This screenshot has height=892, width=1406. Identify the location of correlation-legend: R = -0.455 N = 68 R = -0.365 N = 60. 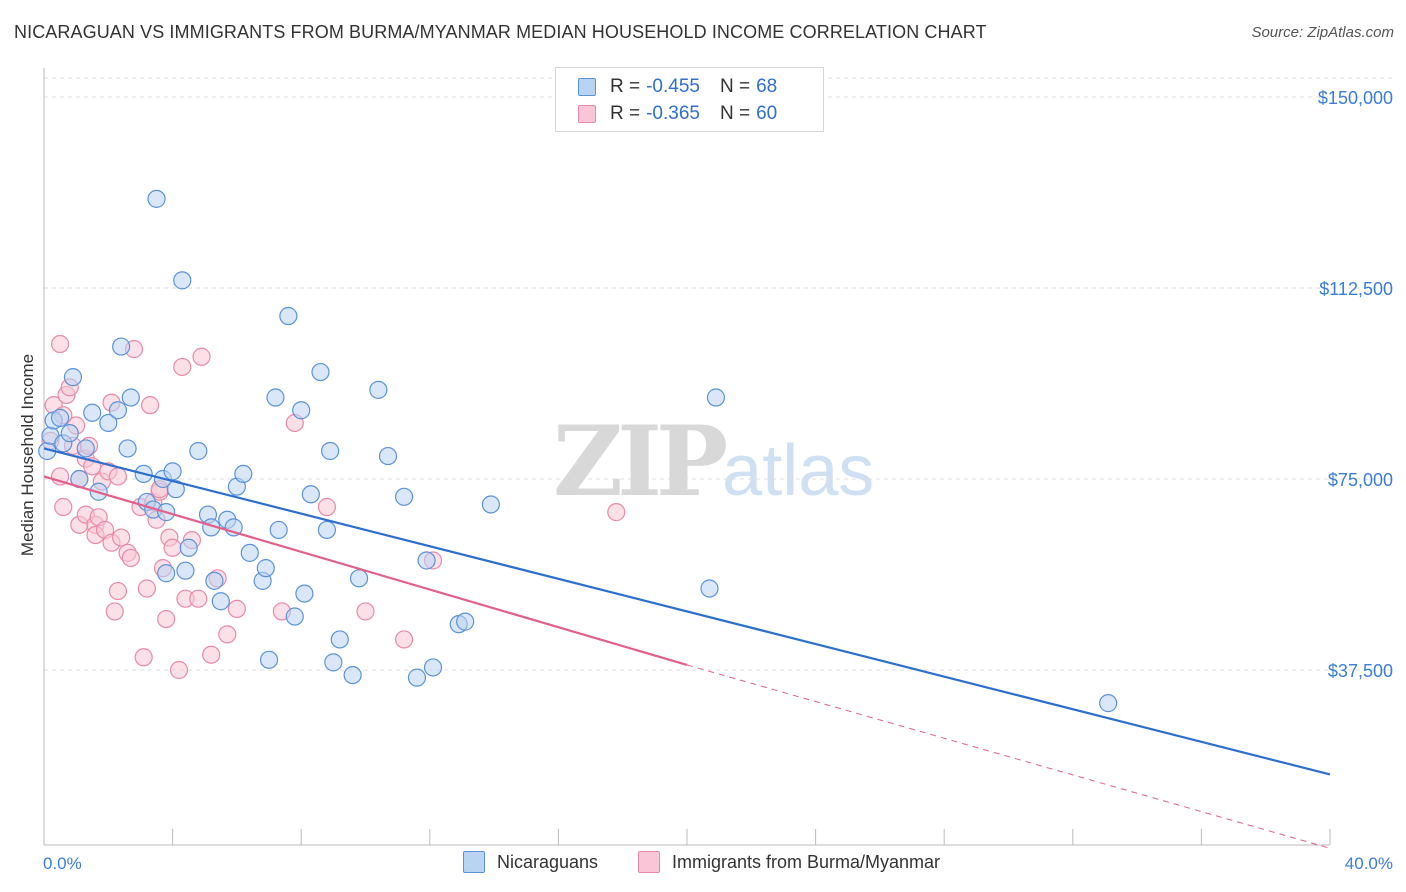
(689, 99).